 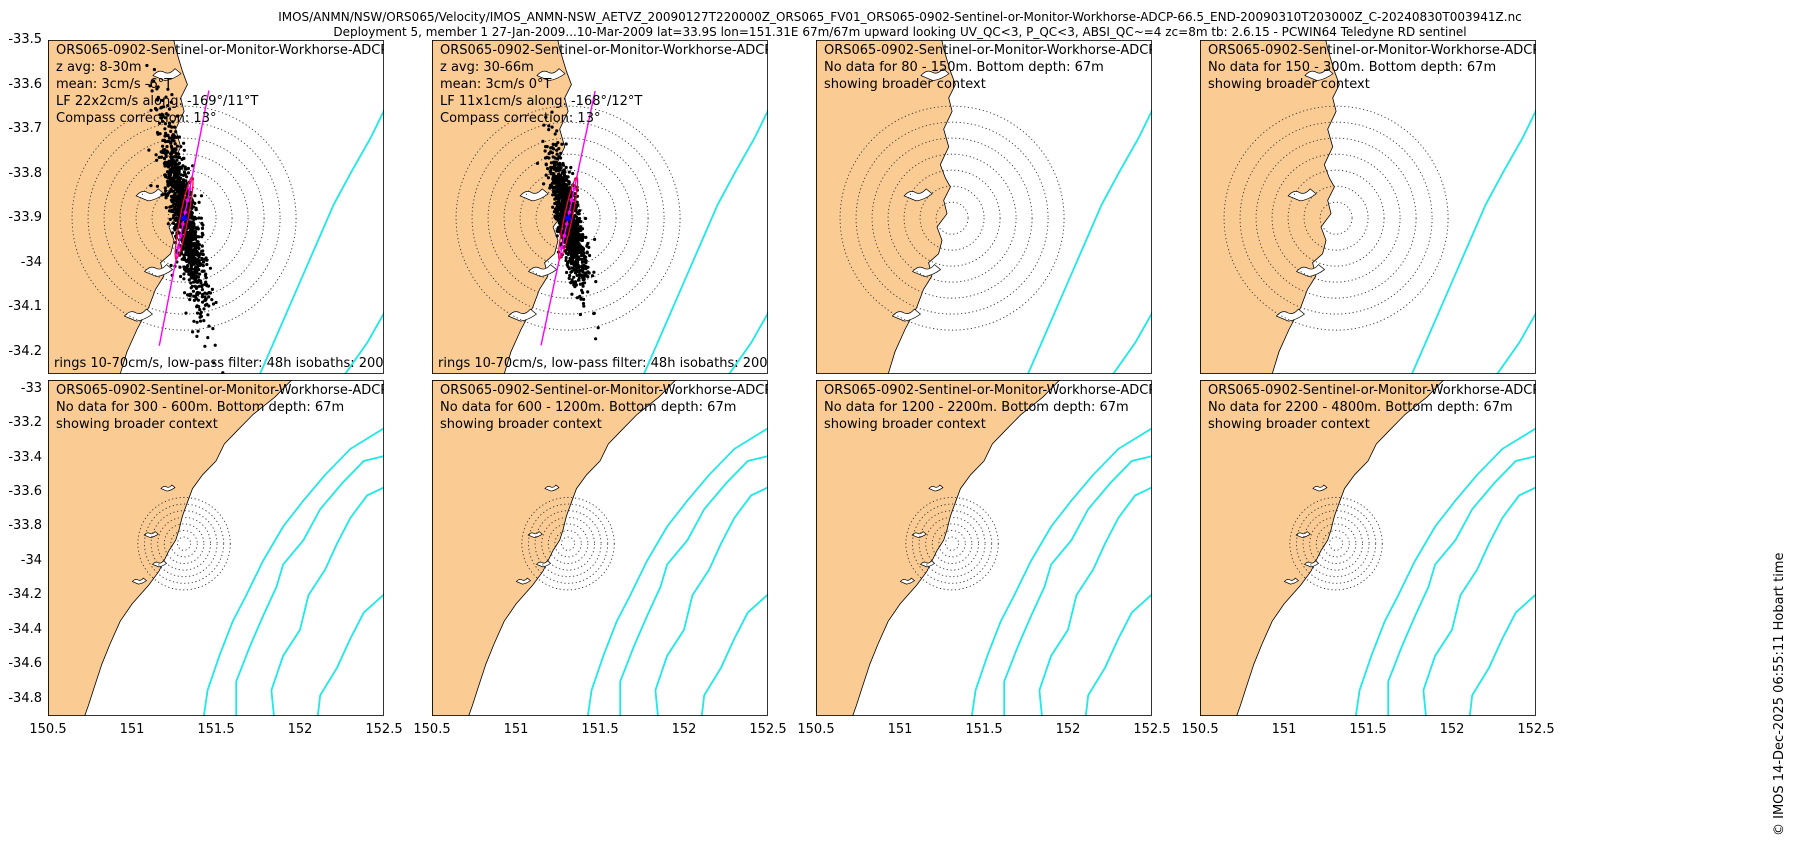 What do you see at coordinates (25, 629) in the screenshot?
I see `y-tick-label: -34.4` at bounding box center [25, 629].